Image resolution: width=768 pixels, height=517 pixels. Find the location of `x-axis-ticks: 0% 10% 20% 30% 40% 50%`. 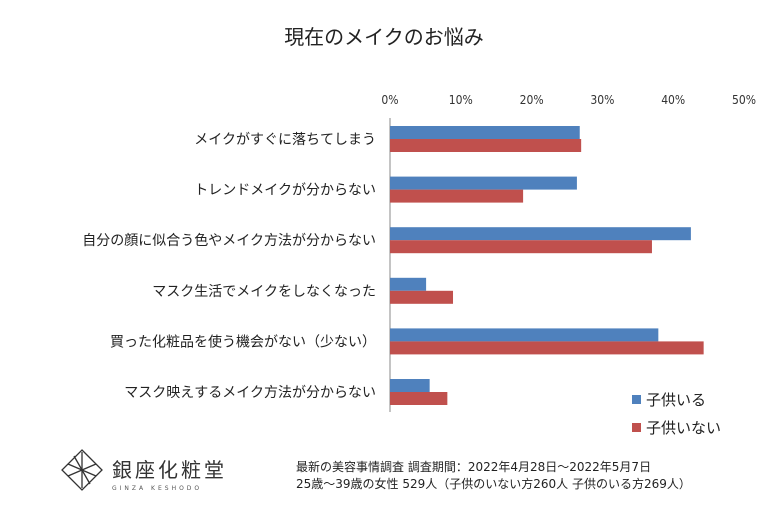

x-axis-ticks: 0% 10% 20% 30% 40% 50% is located at coordinates (568, 100).